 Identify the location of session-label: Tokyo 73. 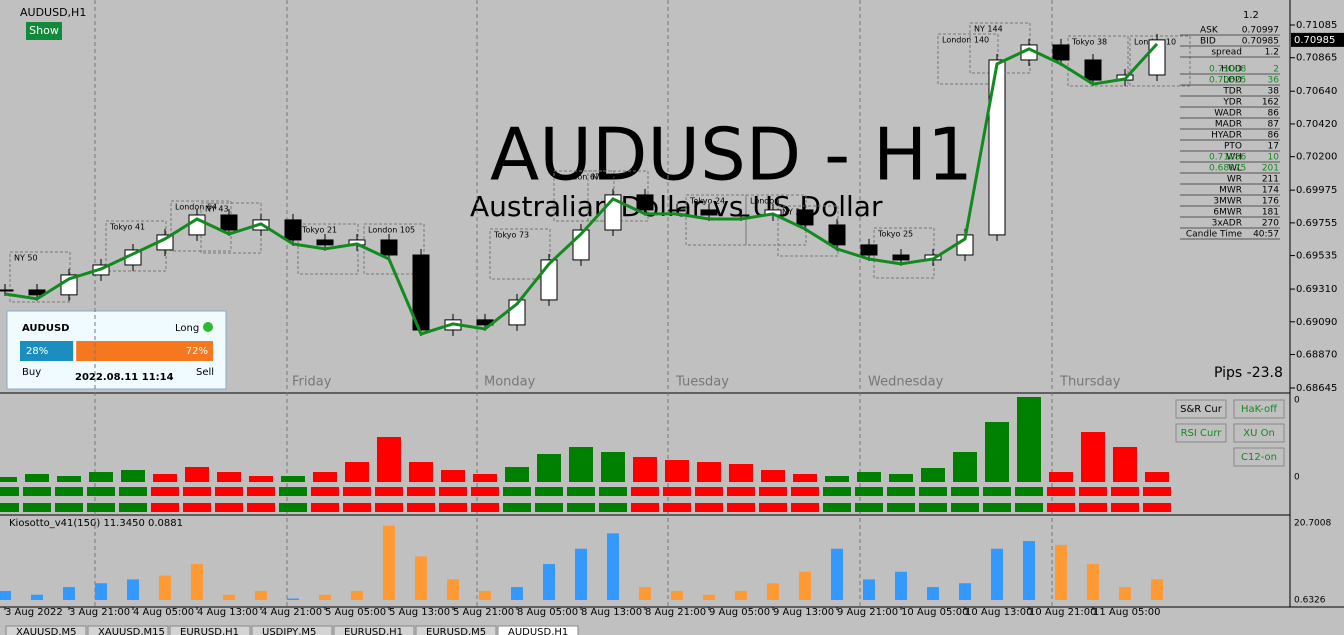
(511, 235).